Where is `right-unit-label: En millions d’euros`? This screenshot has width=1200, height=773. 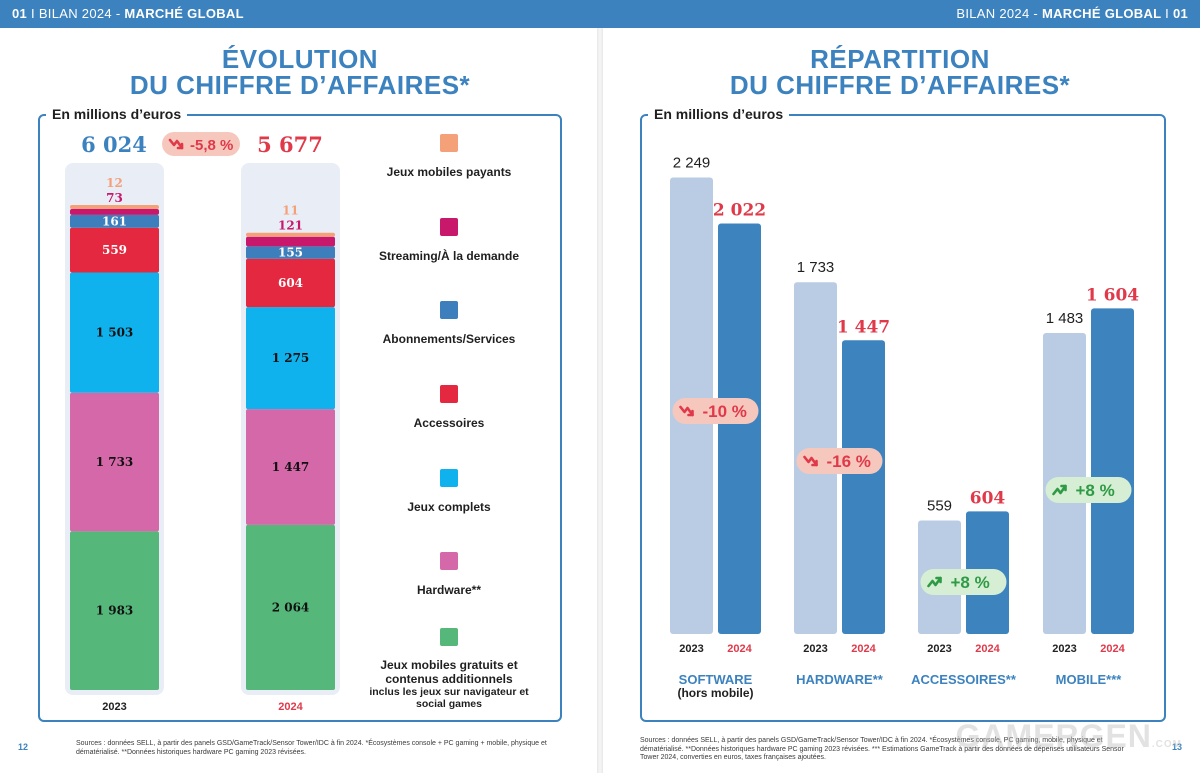
right-unit-label: En millions d’euros is located at coordinates (719, 114).